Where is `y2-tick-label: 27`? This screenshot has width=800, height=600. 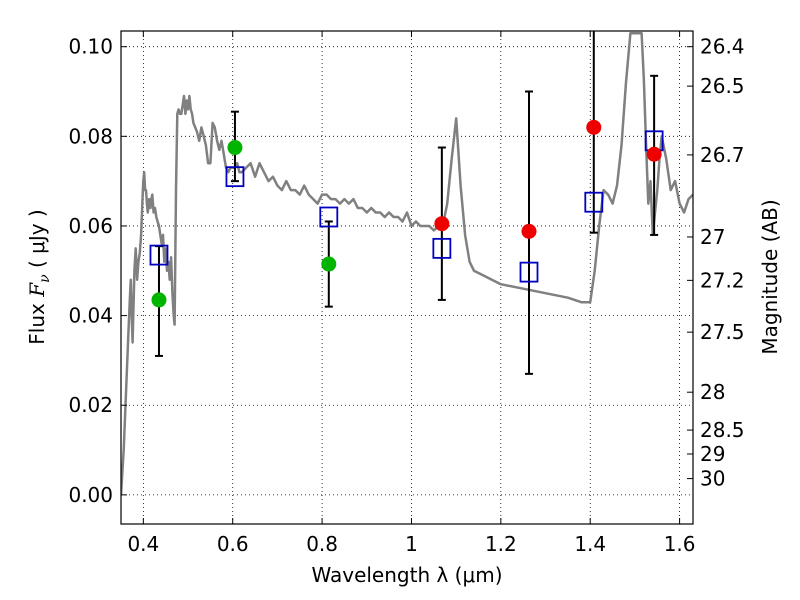
y2-tick-label: 27 is located at coordinates (712, 237).